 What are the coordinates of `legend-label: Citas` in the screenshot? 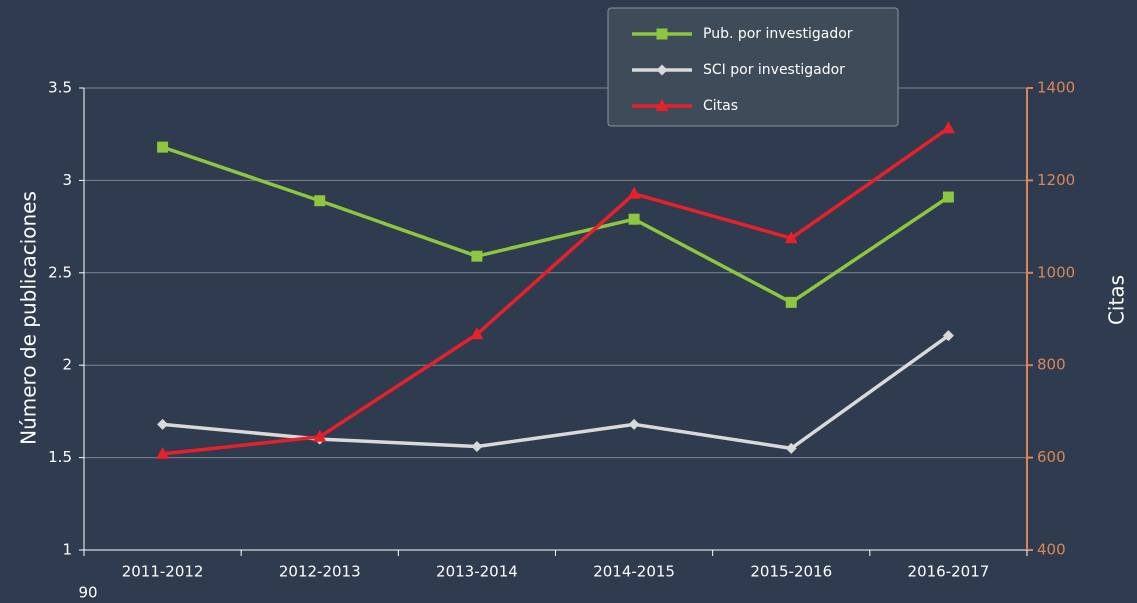 It's located at (720, 106).